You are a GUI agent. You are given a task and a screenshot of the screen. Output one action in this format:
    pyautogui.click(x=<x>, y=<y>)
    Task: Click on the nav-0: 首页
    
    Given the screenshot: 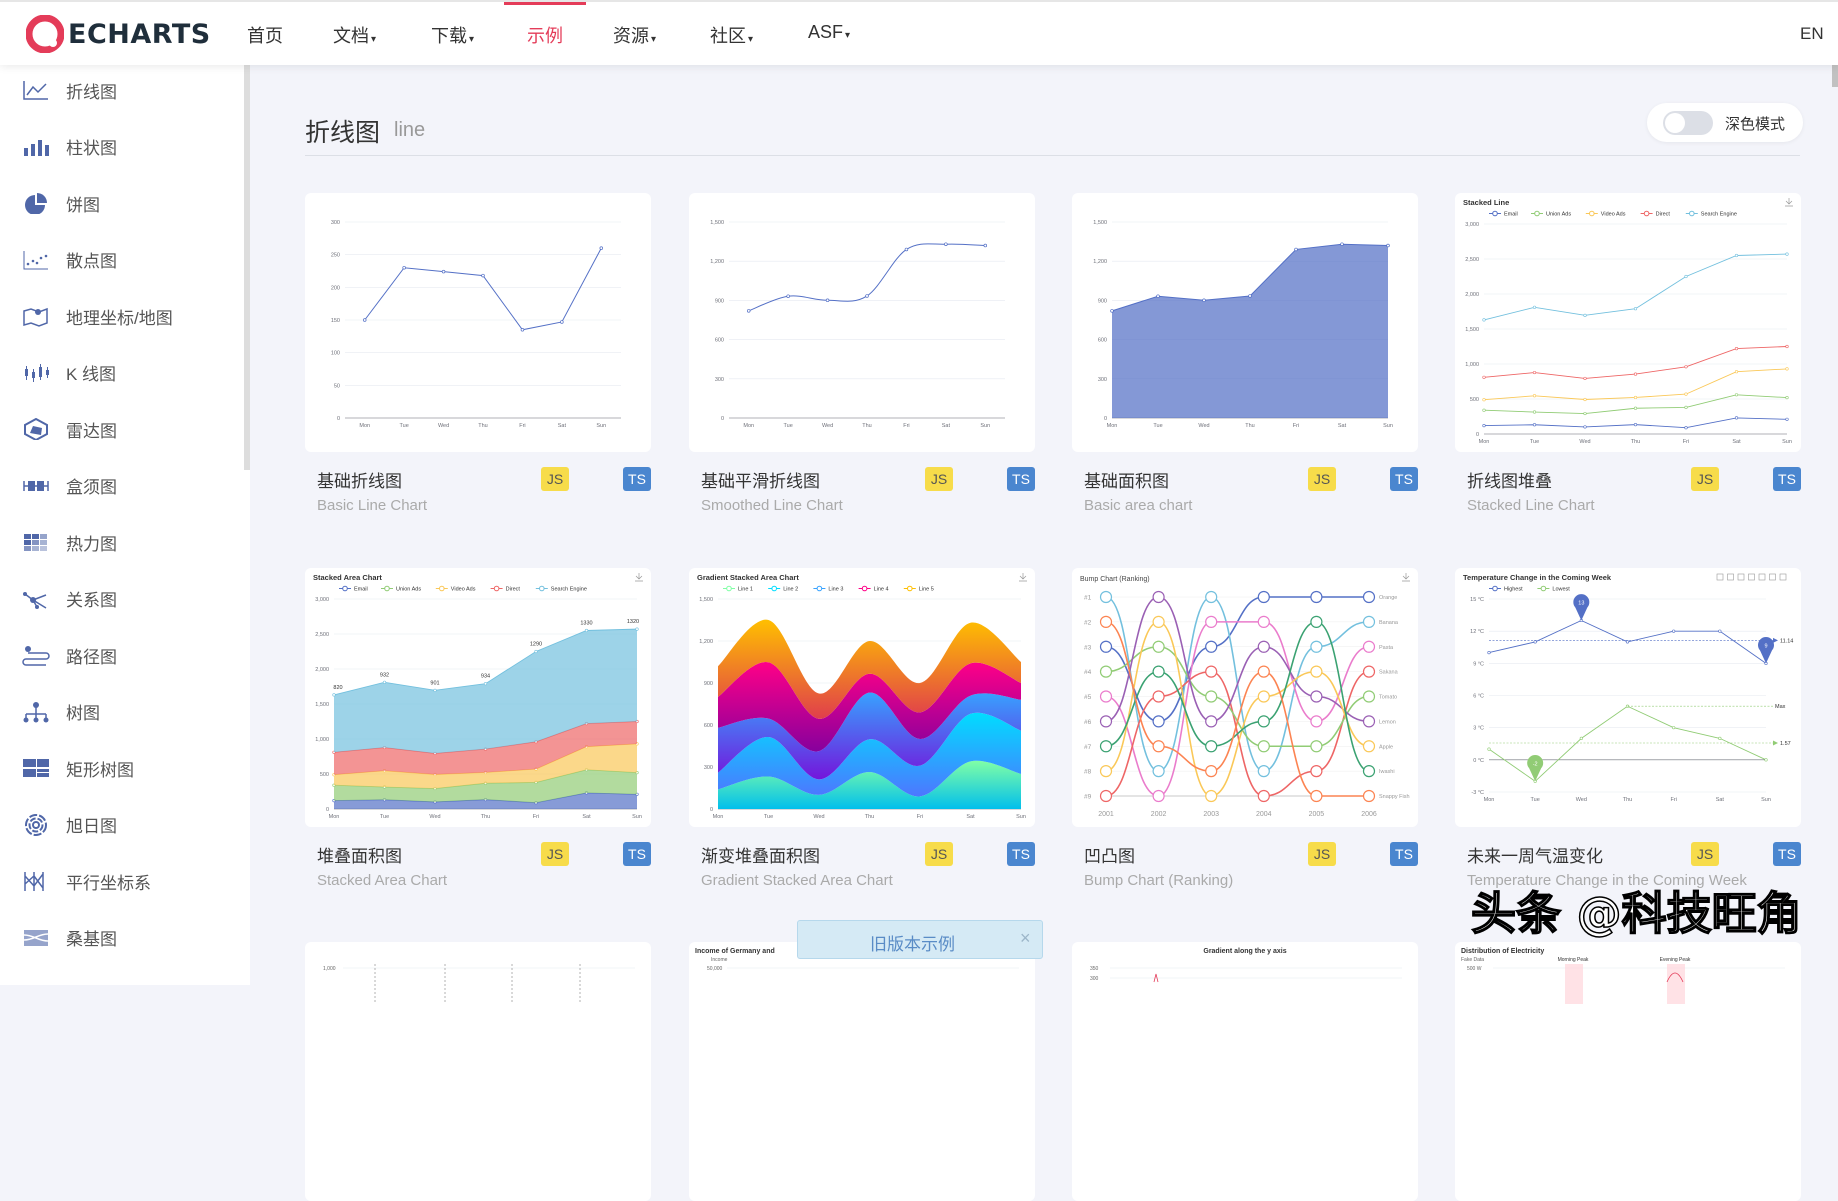 What is the action you would take?
    pyautogui.click(x=265, y=35)
    